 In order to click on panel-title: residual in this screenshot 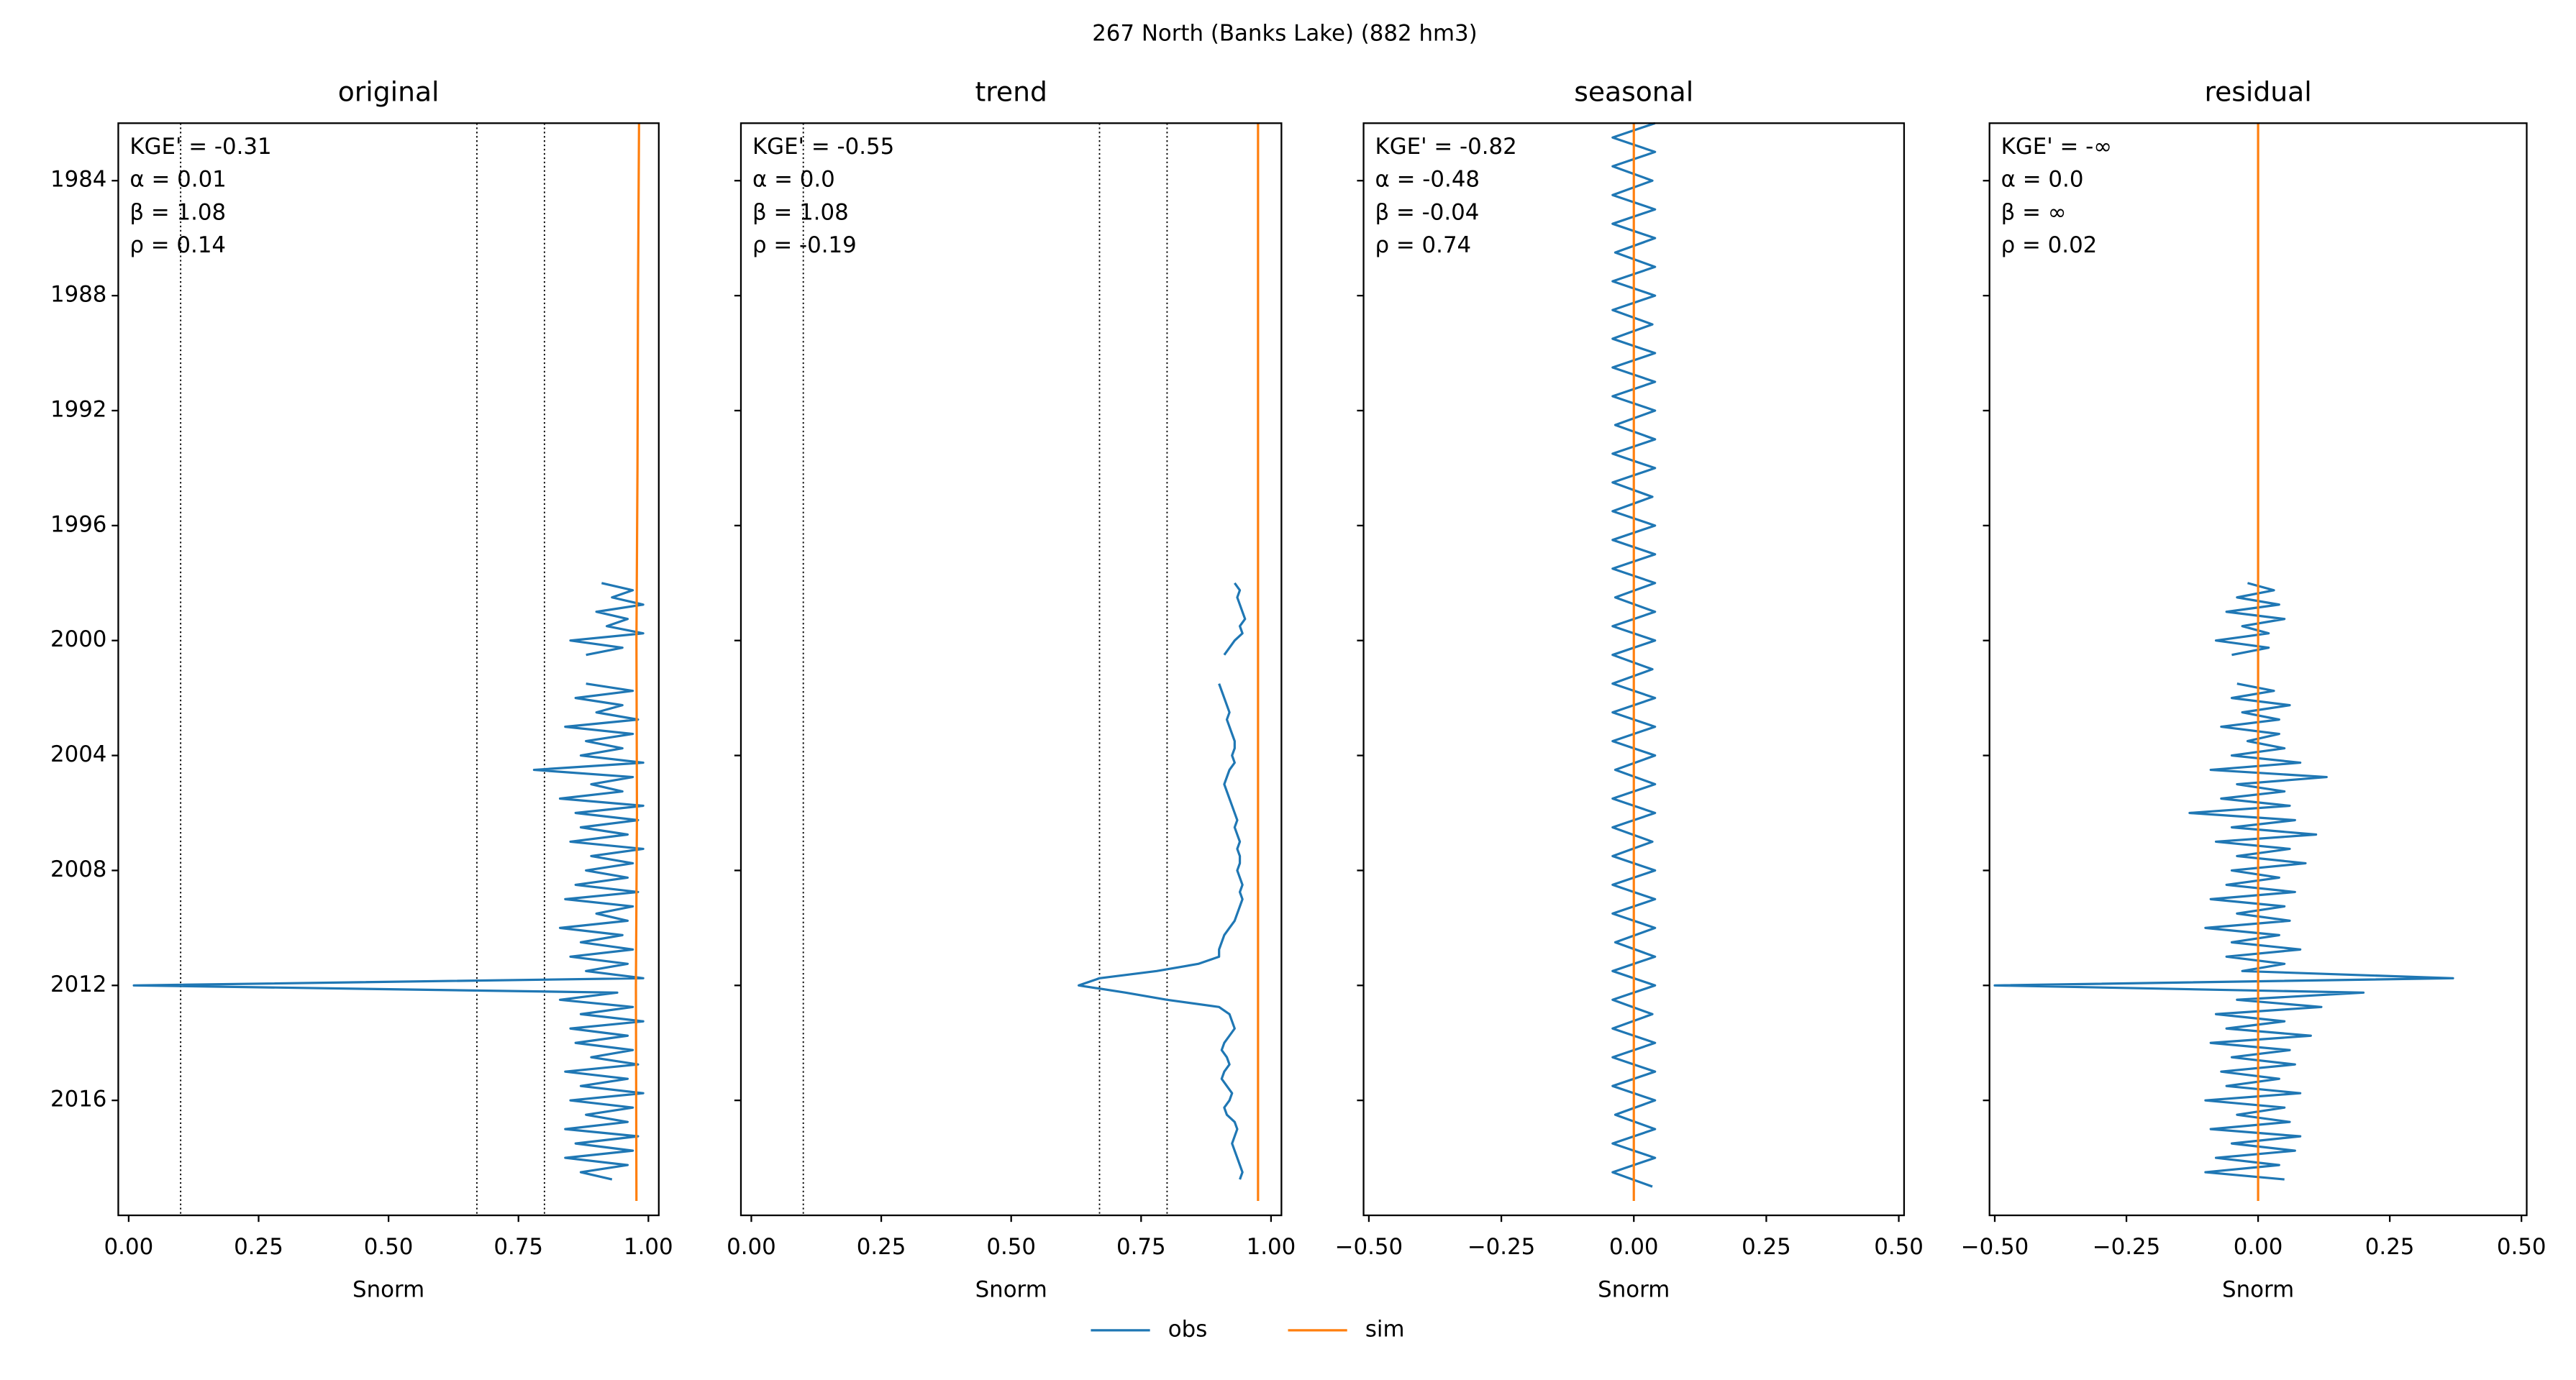, I will do `click(2257, 92)`.